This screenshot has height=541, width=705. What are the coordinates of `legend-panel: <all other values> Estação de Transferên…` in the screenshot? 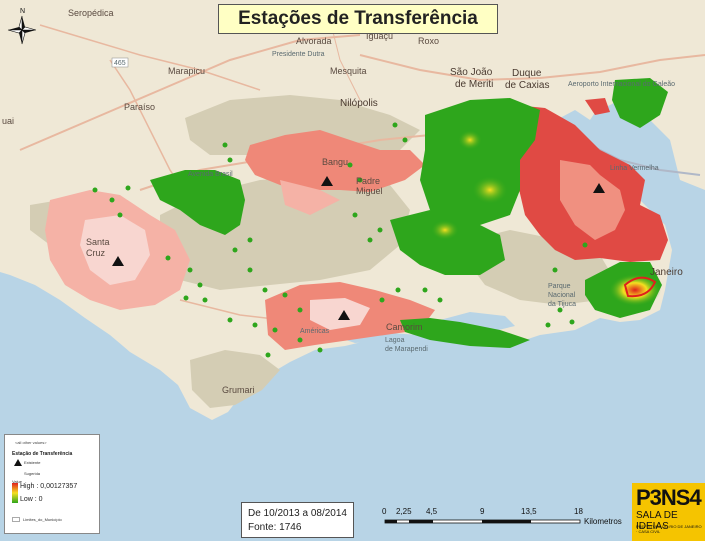 It's located at (52, 484).